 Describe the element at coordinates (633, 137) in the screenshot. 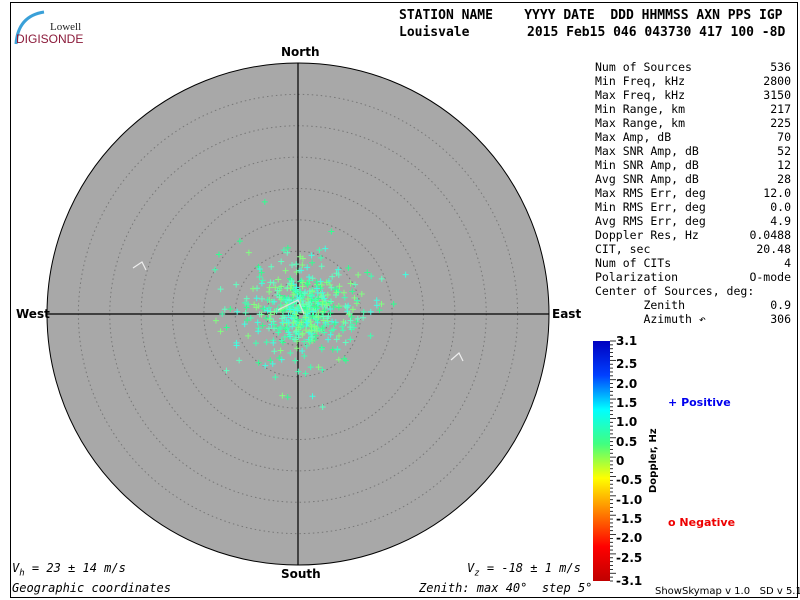

I see `stat-label: Max Amp, dB` at that location.